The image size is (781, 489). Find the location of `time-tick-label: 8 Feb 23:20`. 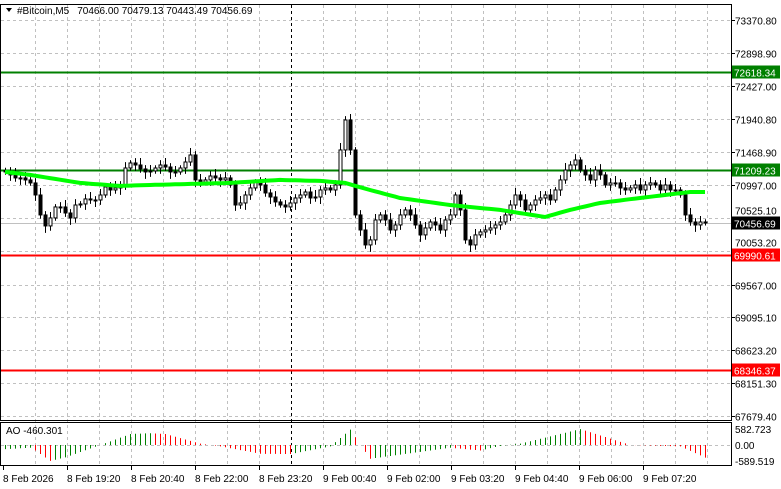

time-tick-label: 8 Feb 23:20 is located at coordinates (286, 479).